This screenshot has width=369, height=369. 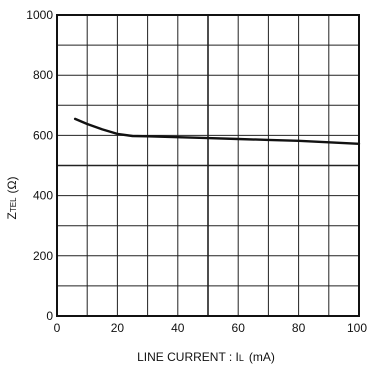 I want to click on x-axis-title-unit: (mA), so click(x=262, y=357).